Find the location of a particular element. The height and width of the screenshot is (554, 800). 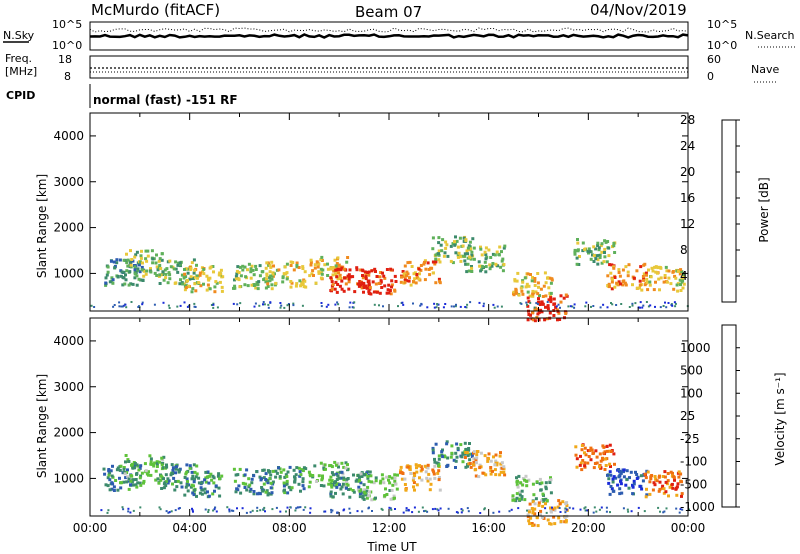

nsky-series is located at coordinates (389, 36).